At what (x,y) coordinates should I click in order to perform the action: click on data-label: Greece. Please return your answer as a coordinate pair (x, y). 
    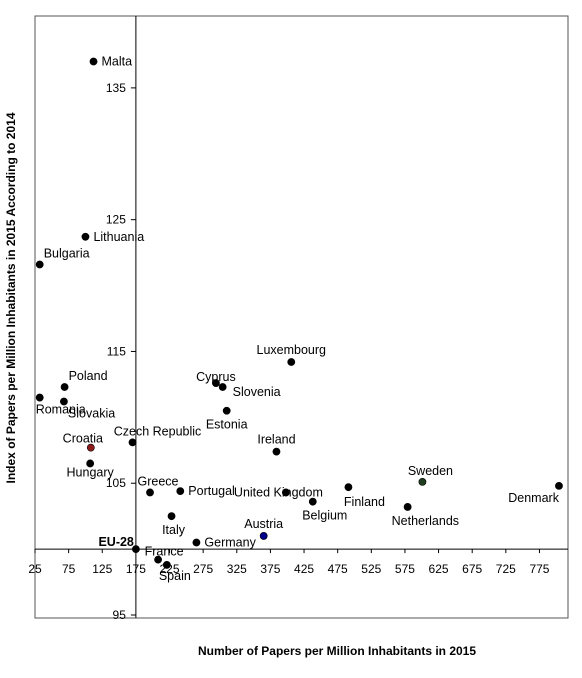
    Looking at the image, I should click on (158, 481).